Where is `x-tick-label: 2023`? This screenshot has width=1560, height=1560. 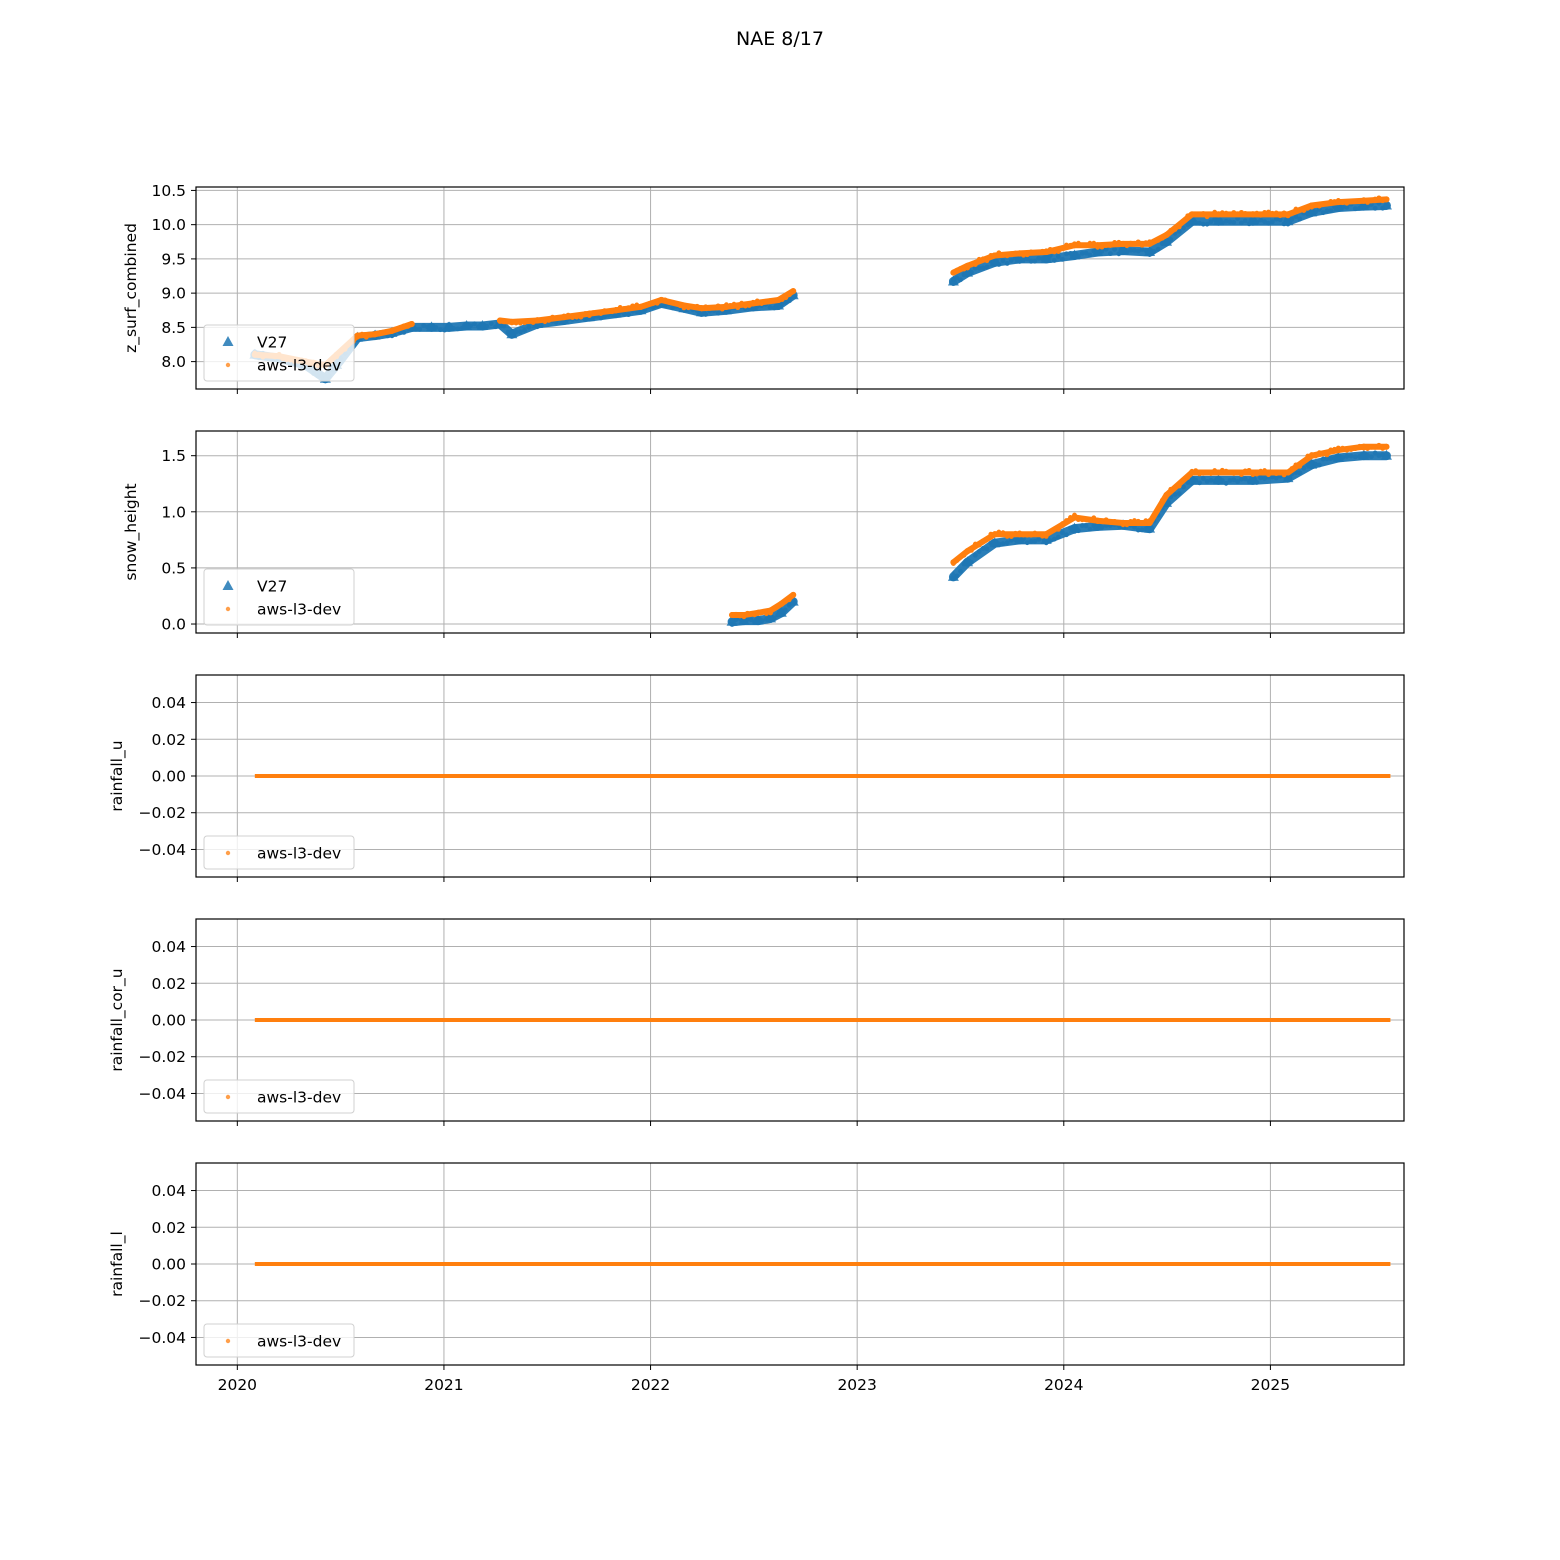 x-tick-label: 2023 is located at coordinates (856, 1385).